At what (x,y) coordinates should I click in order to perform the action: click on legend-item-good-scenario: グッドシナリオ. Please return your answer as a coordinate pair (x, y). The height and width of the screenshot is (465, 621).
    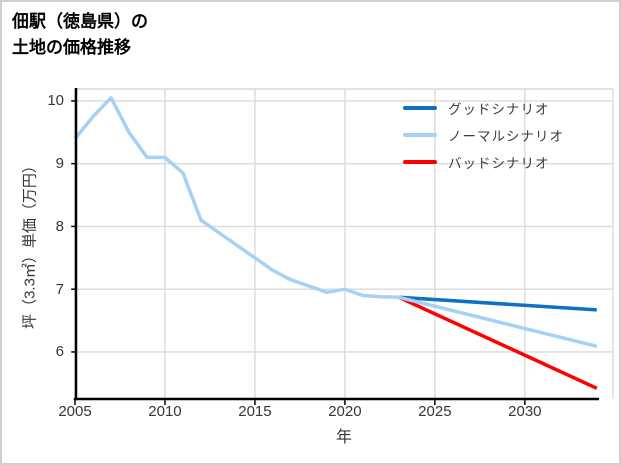
    Looking at the image, I should click on (483, 107).